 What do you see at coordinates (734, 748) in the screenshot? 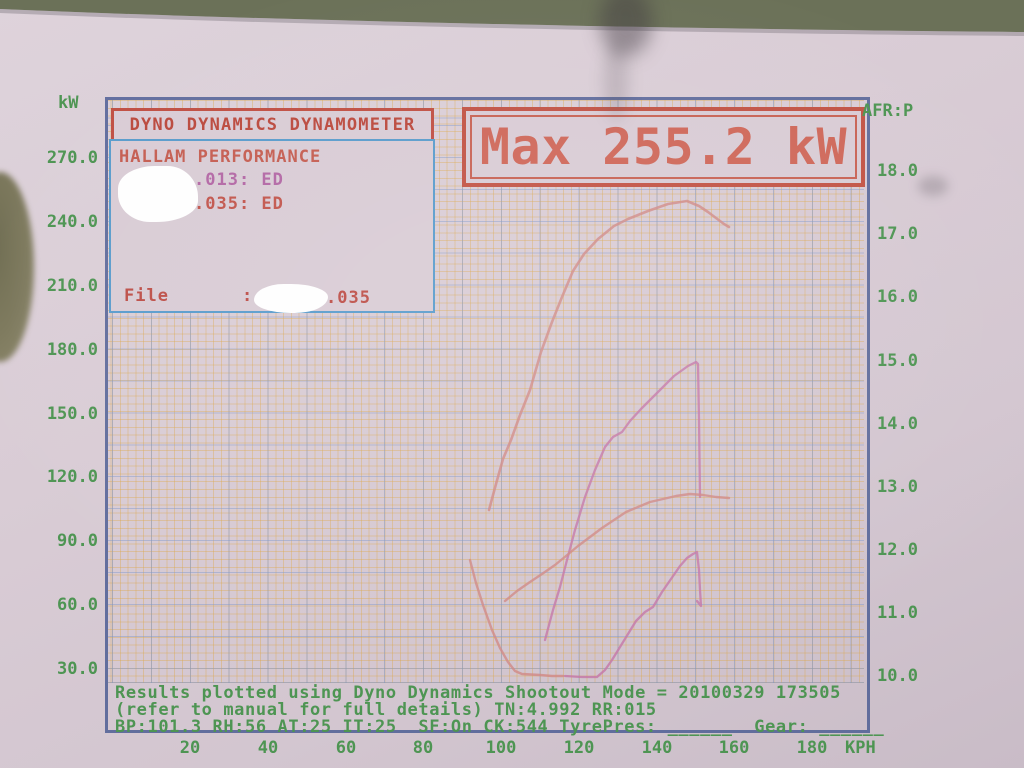
I see `bottom-axis-tick: 160` at bounding box center [734, 748].